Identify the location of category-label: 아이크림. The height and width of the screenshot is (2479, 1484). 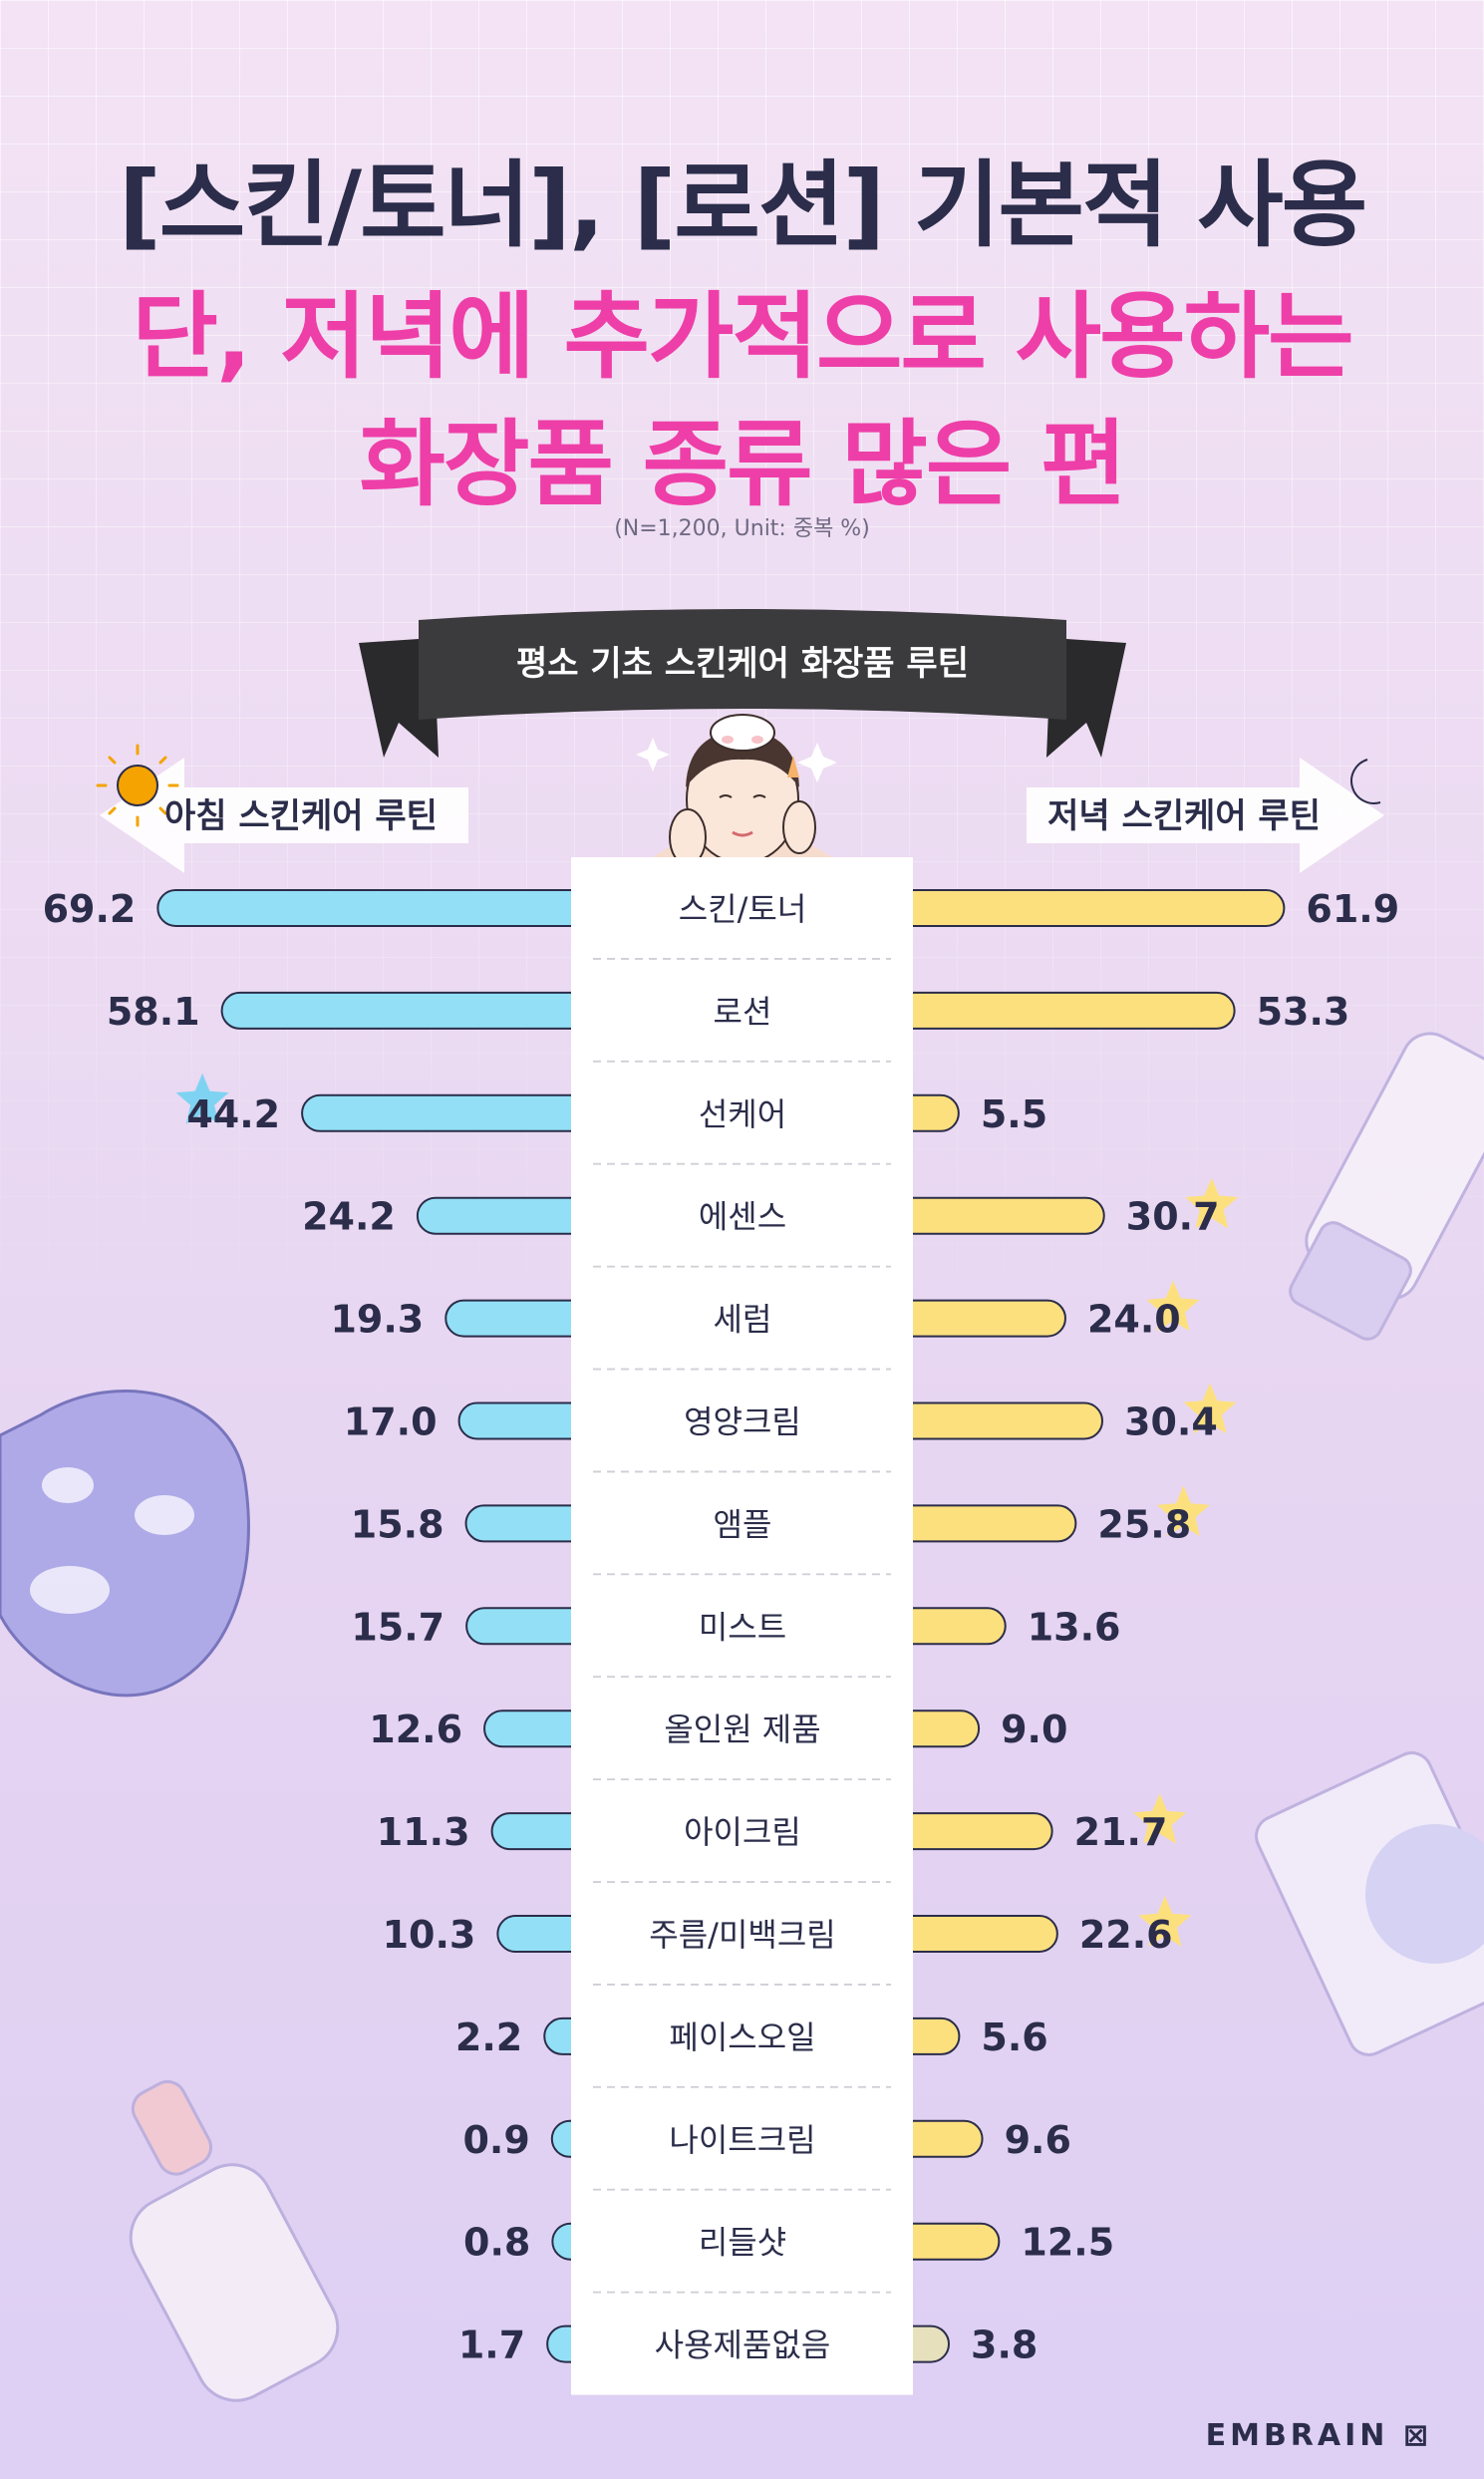
(742, 1832).